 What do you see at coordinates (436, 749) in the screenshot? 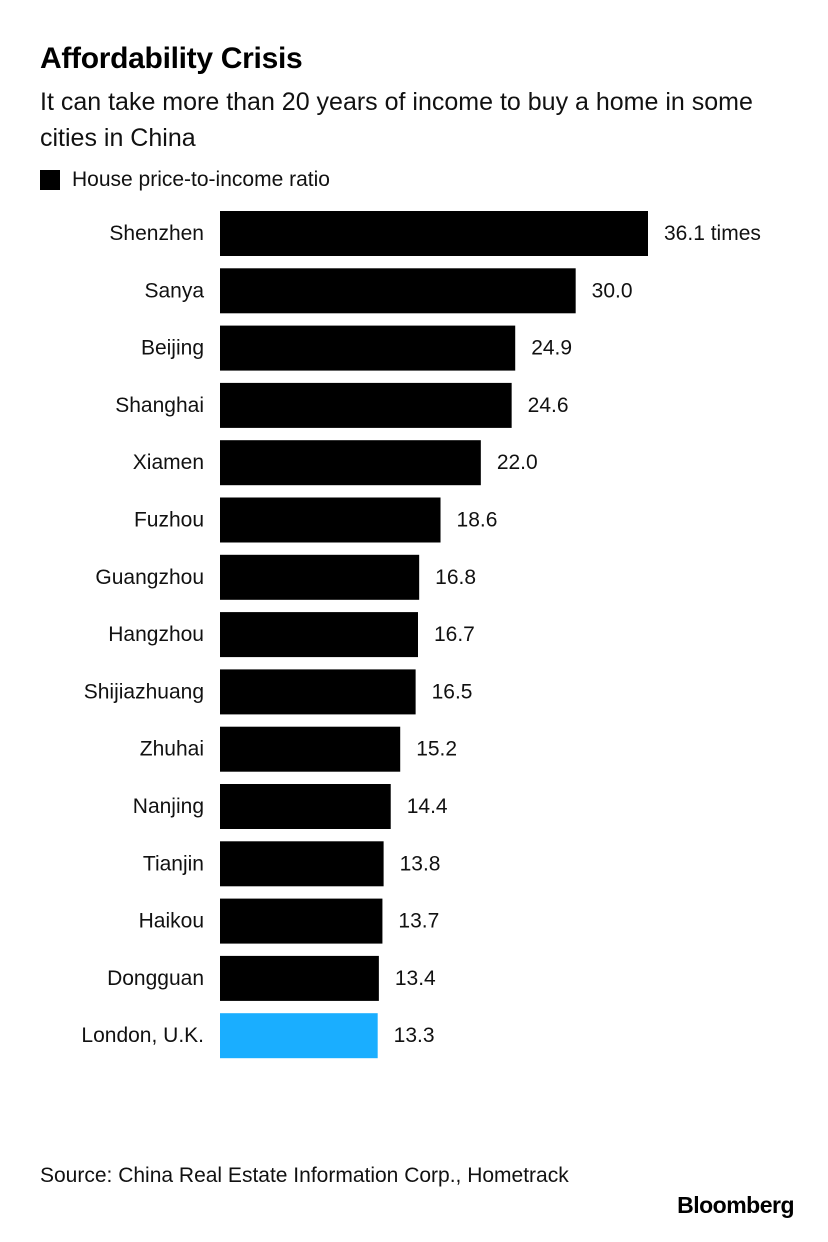
I see `value-label: 15.2` at bounding box center [436, 749].